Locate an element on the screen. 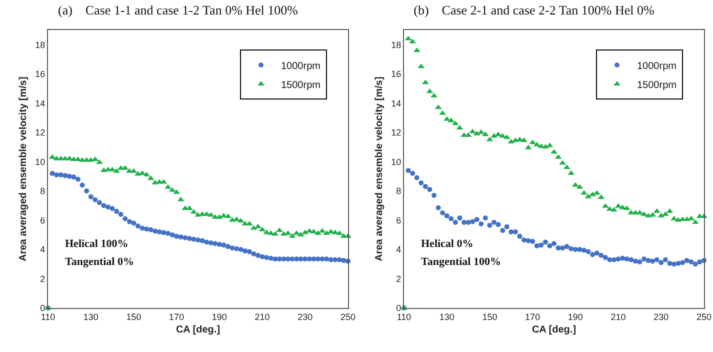 The width and height of the screenshot is (713, 352). chart-title: (b) Case 2-1 and case 2-2 Tan 100% Hel 0% is located at coordinates (534, 10).